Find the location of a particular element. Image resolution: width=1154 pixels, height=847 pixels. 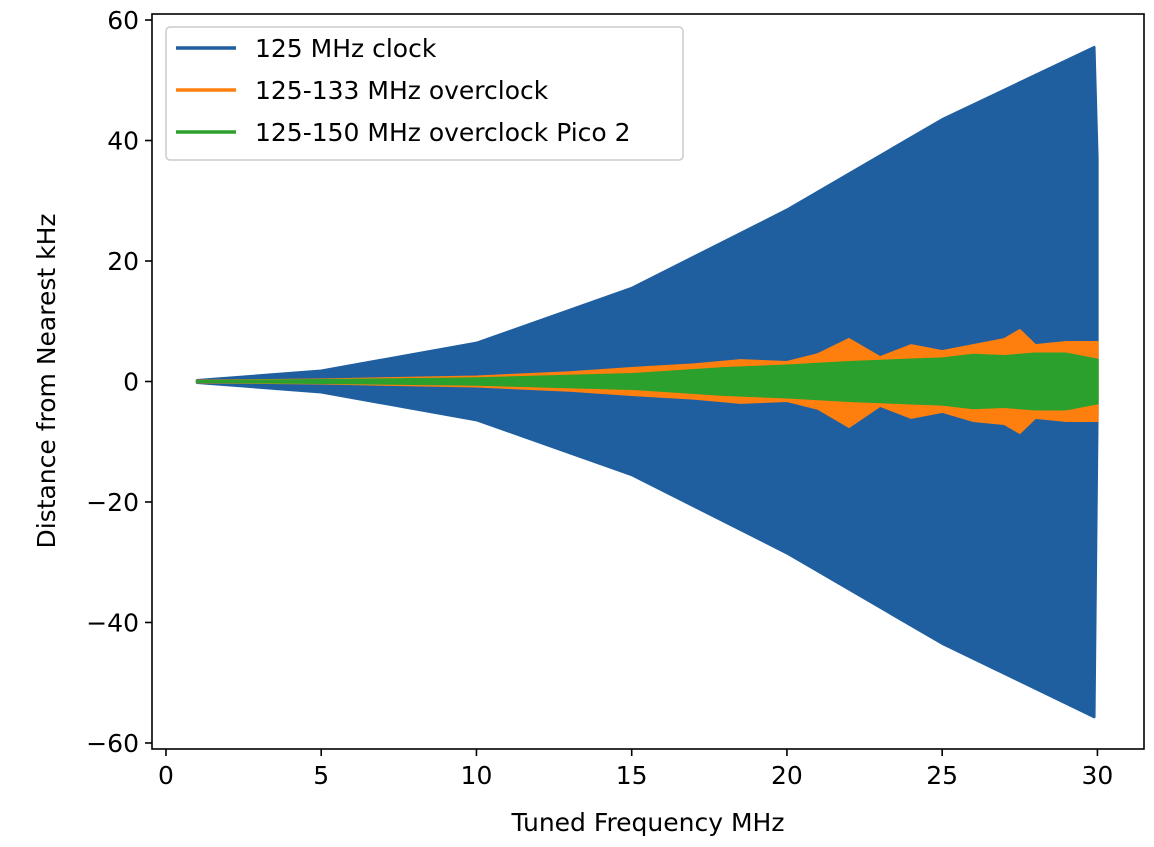

y-tick-label: −40 is located at coordinates (112, 622).